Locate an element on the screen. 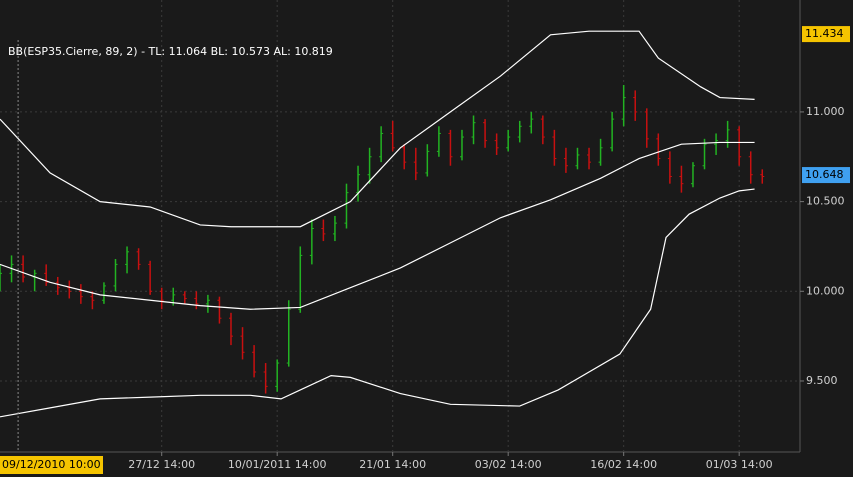 This screenshot has height=477, width=853. x-tick-label: 21/01 14:00 is located at coordinates (392, 464).